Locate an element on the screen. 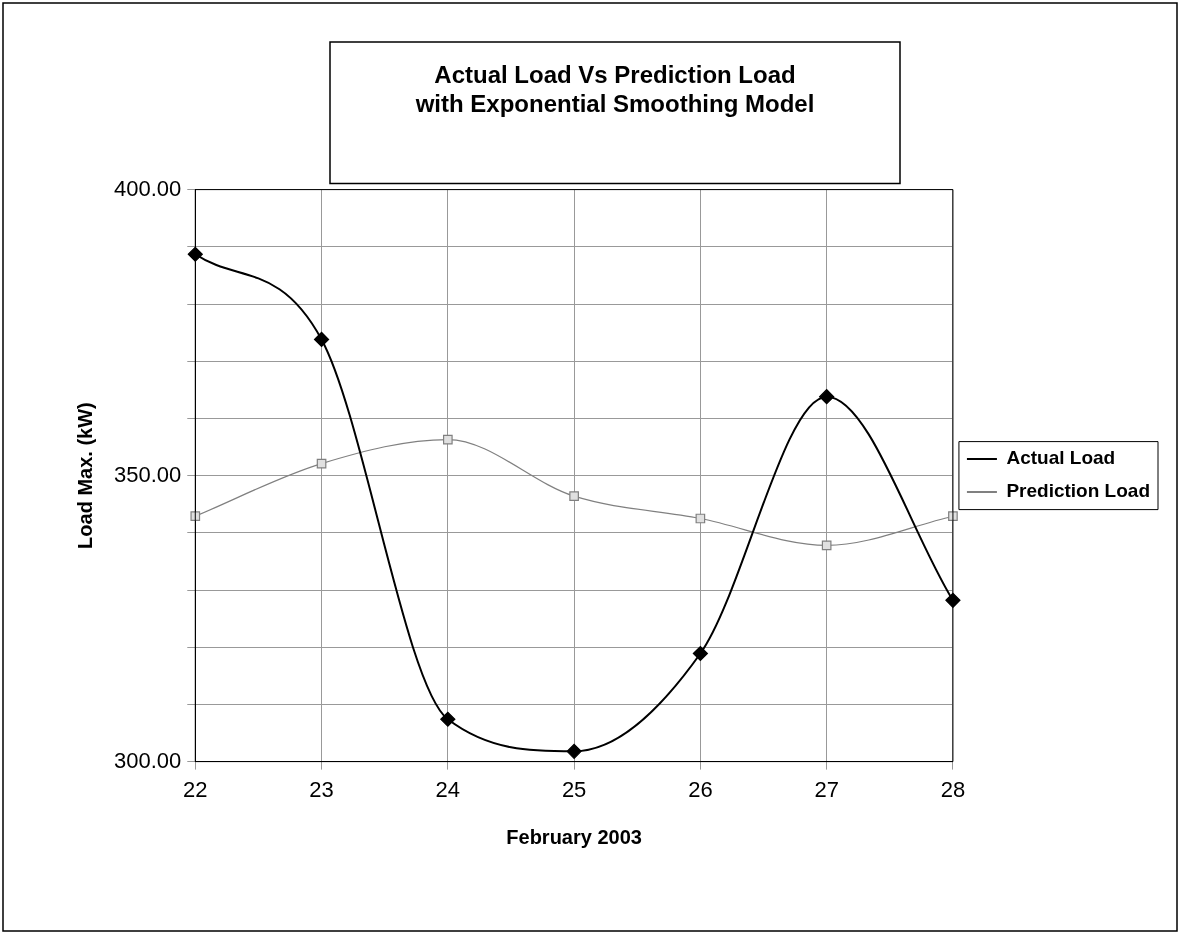 This screenshot has height=934, width=1180. legend-label: Actual Load is located at coordinates (1061, 458).